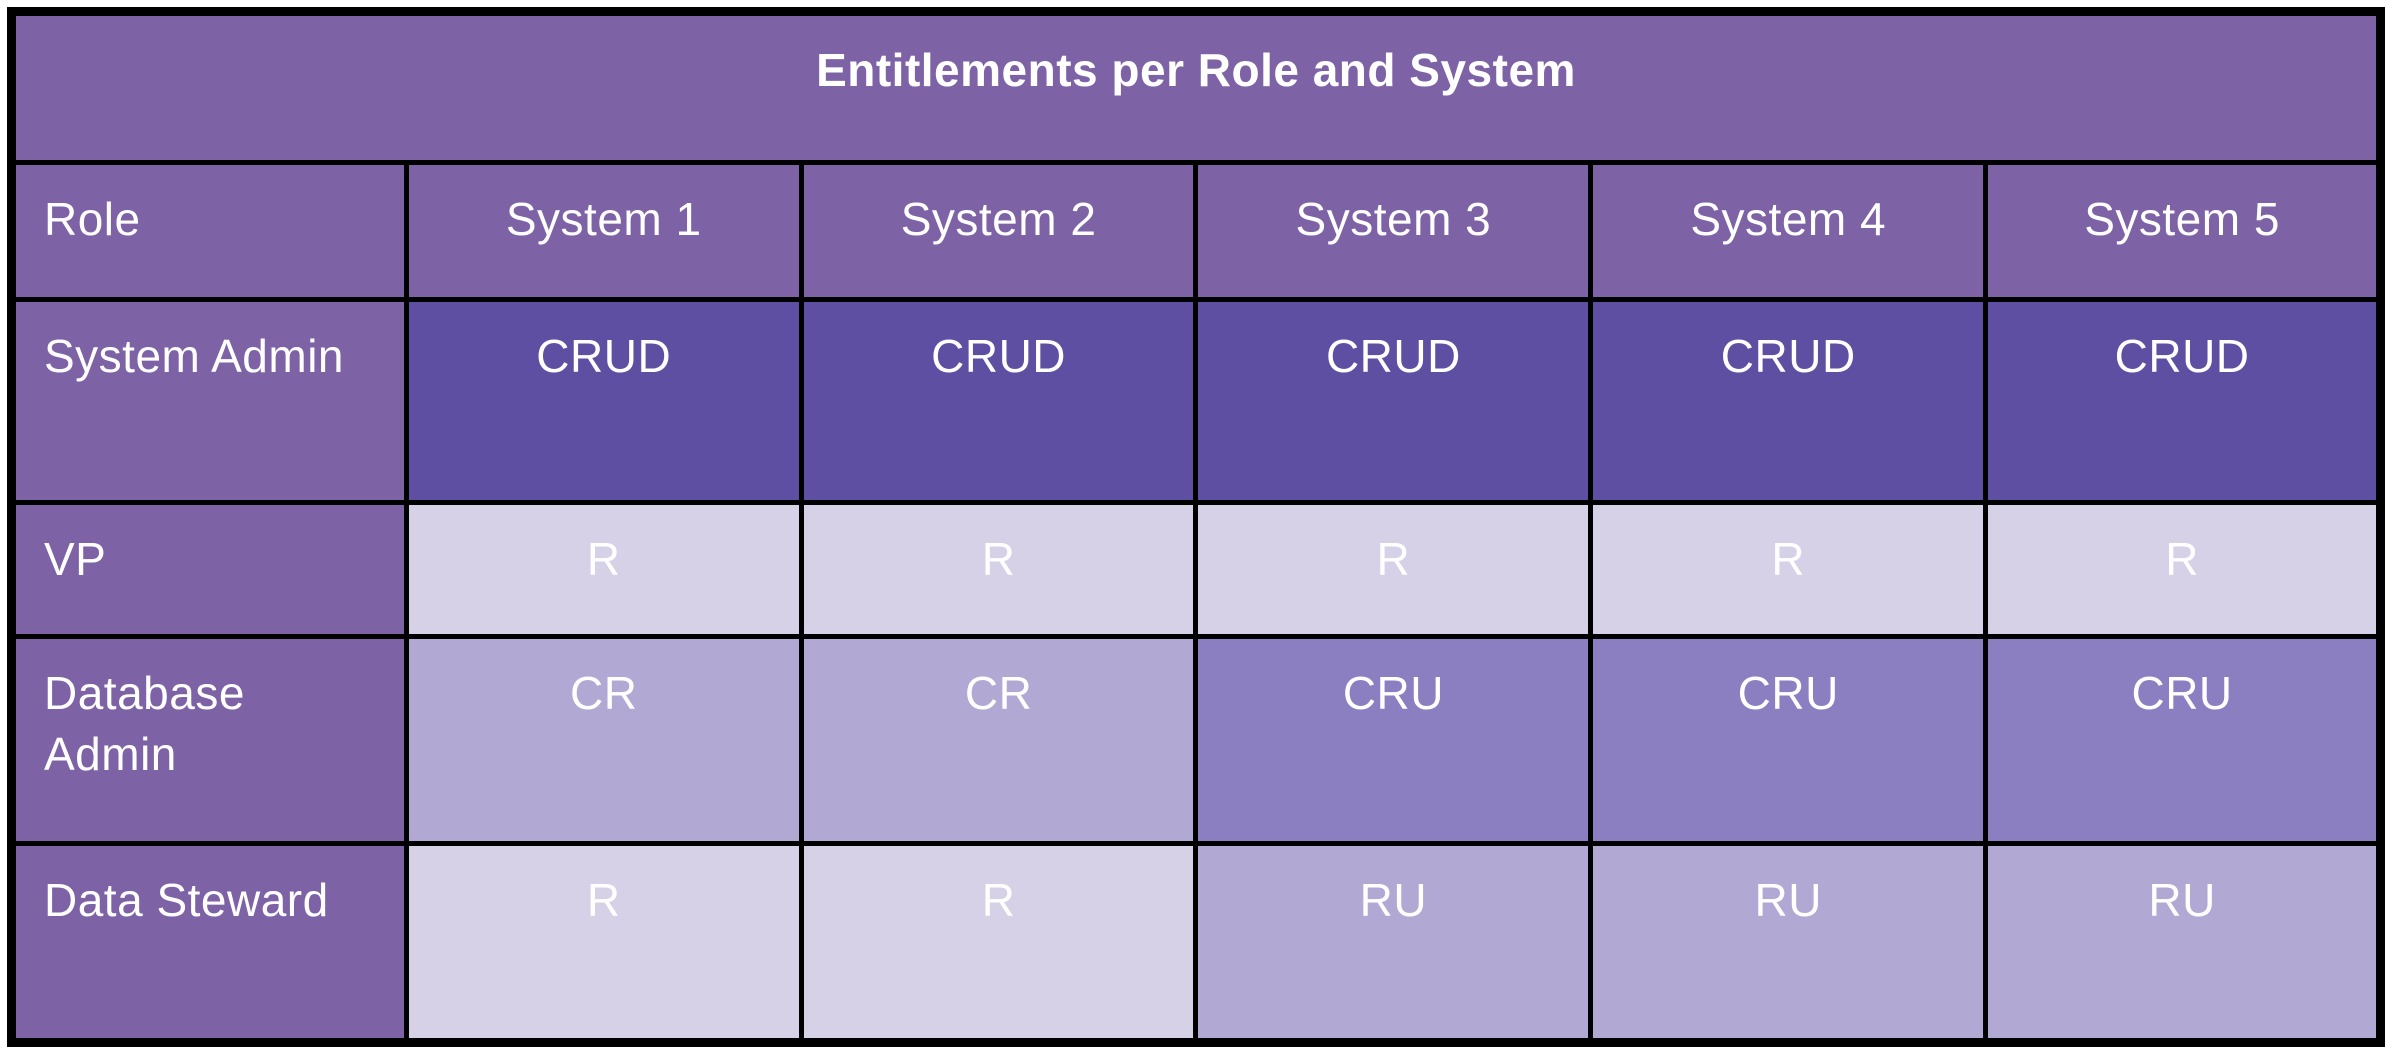  Describe the element at coordinates (603, 231) in the screenshot. I see `column-header-system-1: System 1` at that location.